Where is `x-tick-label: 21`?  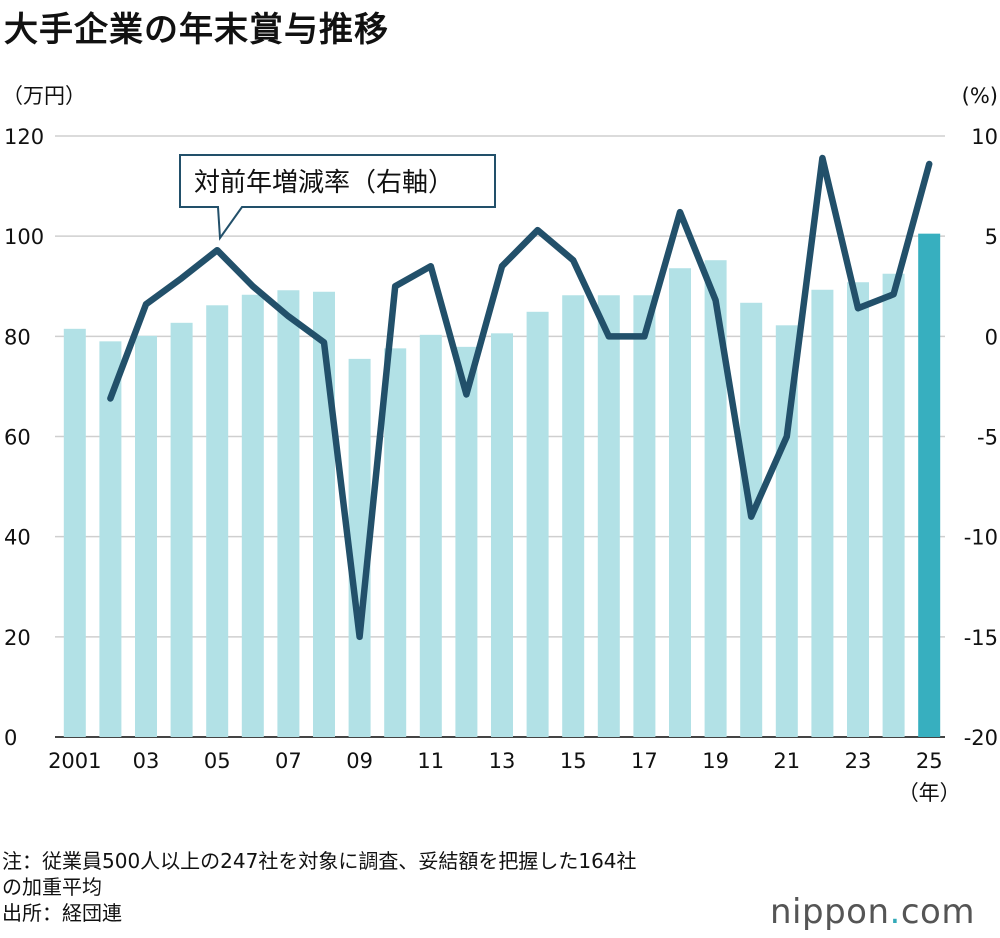
x-tick-label: 21 is located at coordinates (786, 761).